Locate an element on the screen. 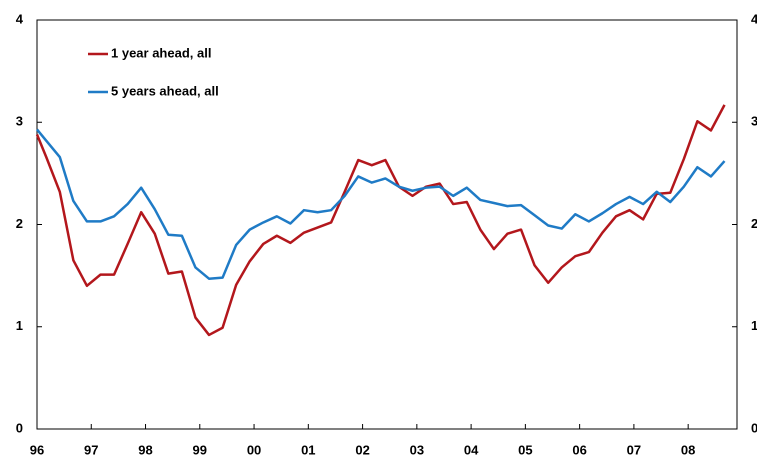 This screenshot has height=464, width=757. x-tick-label: 99 is located at coordinates (200, 449).